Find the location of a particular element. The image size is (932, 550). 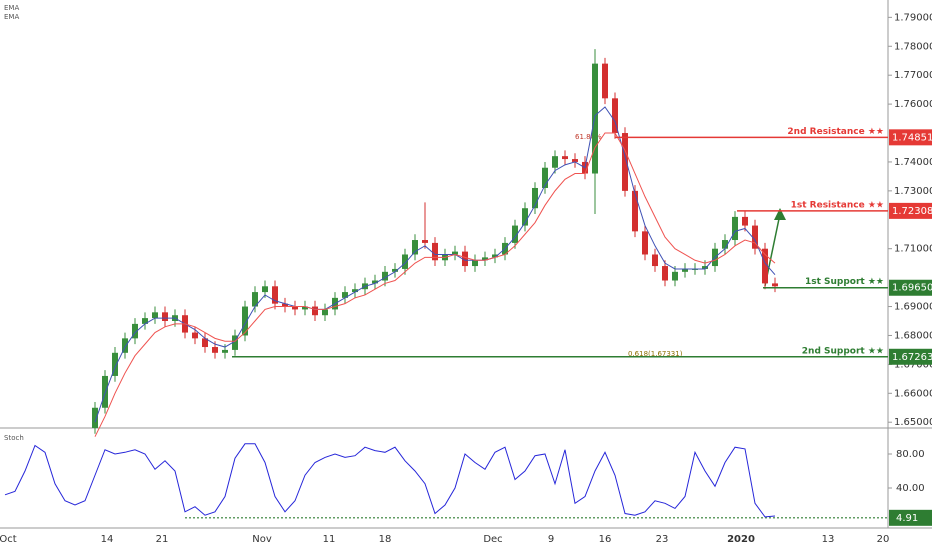

stoch-level-label: 4.91 is located at coordinates (907, 518).